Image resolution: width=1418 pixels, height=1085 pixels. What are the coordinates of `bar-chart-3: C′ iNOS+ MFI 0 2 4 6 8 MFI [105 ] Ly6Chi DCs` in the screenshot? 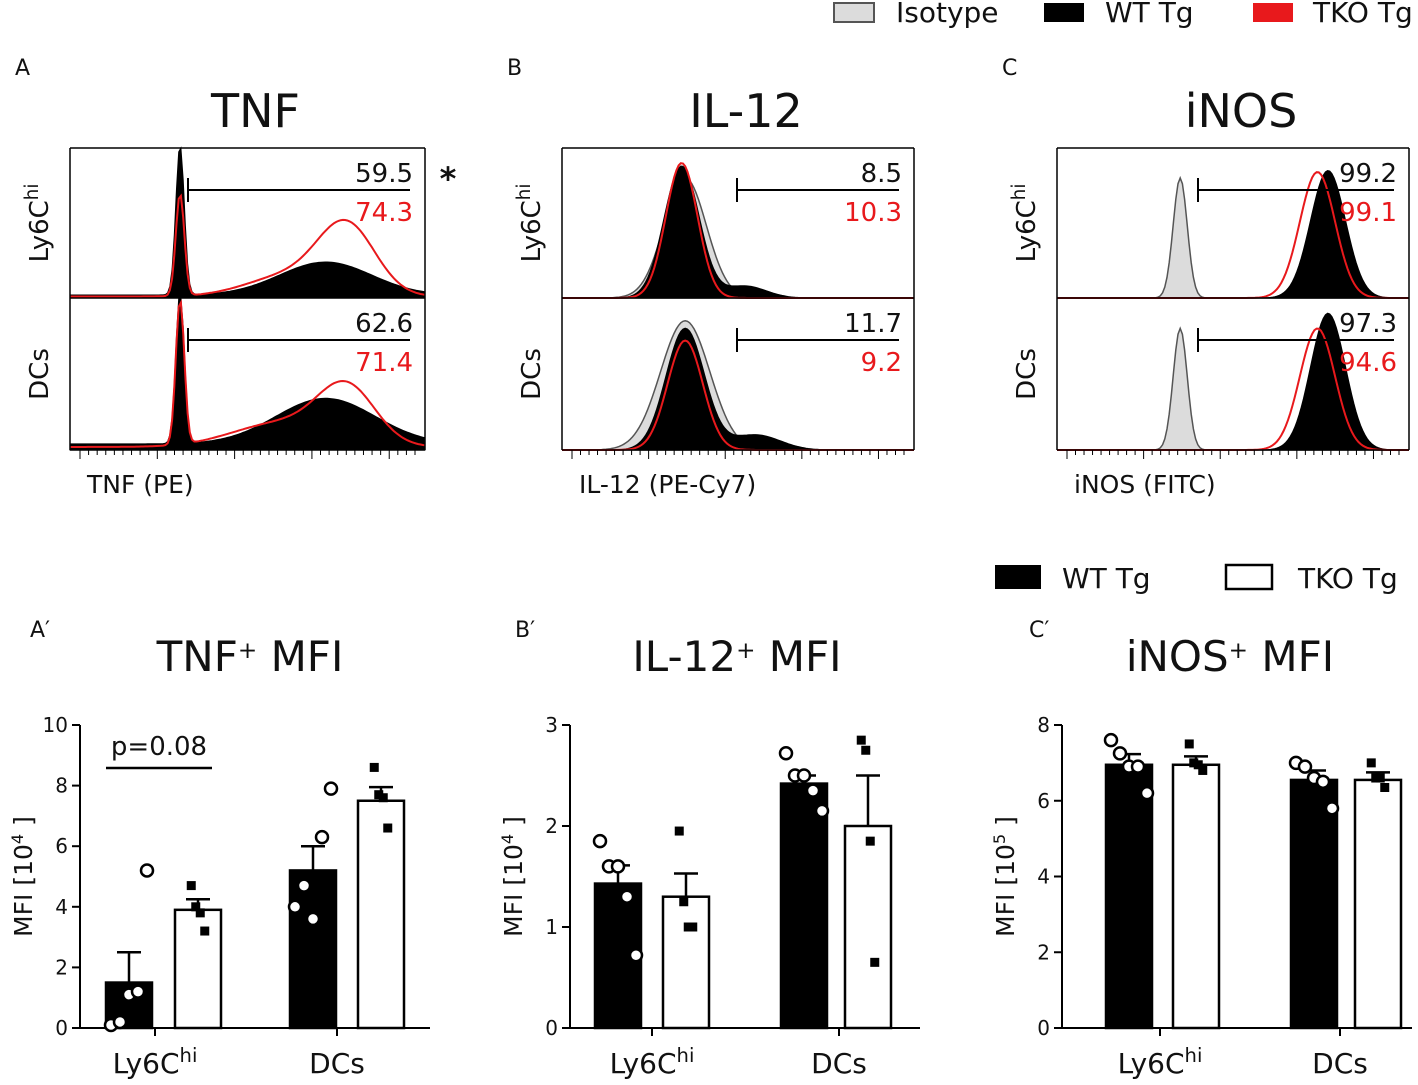 It's located at (1201, 849).